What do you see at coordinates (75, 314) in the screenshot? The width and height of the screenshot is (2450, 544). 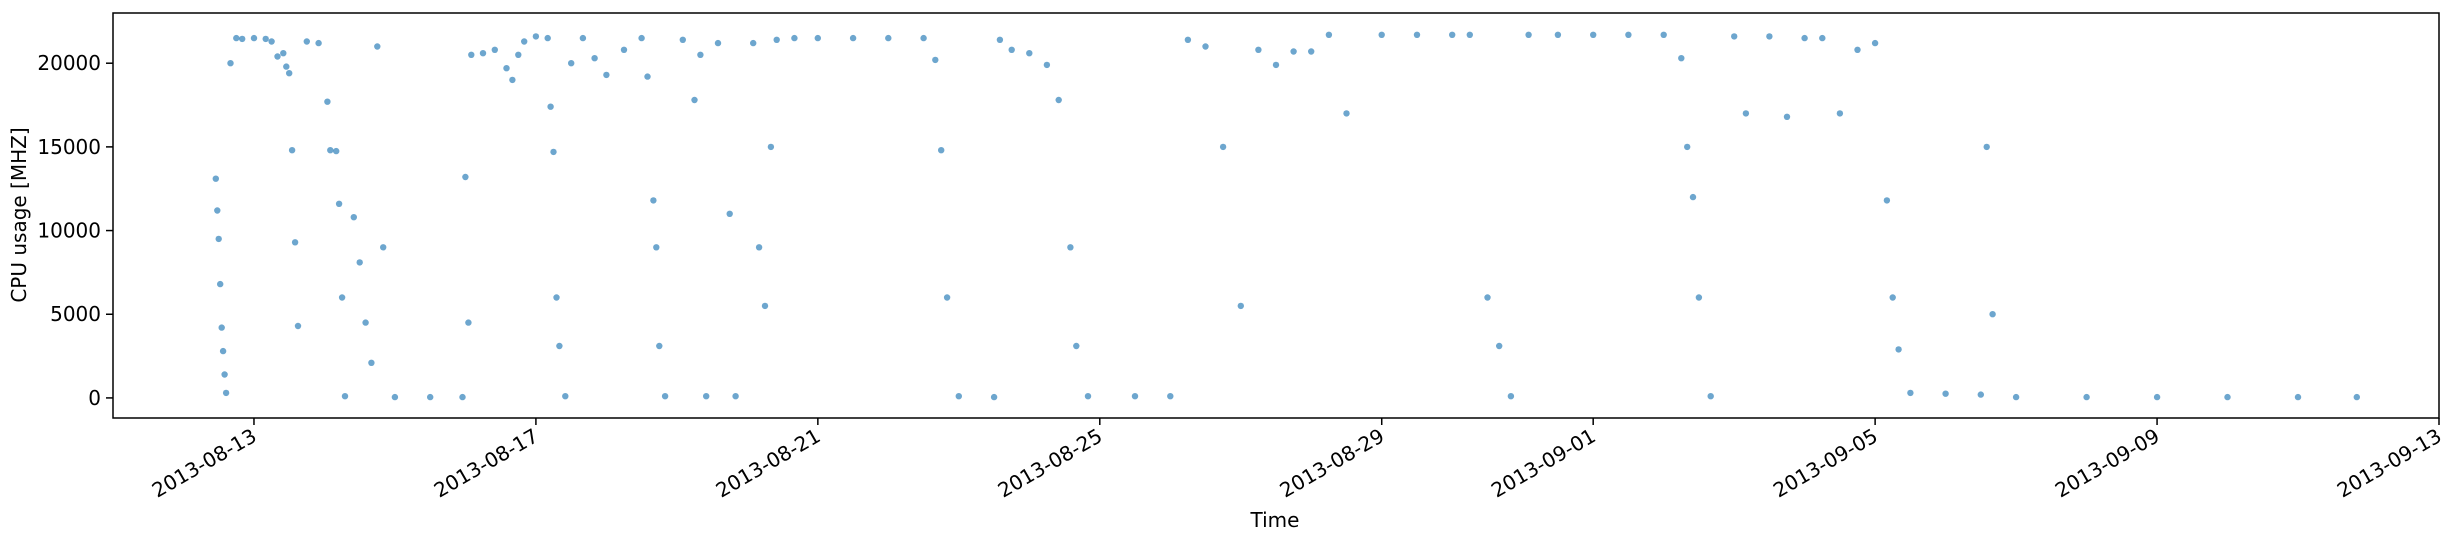 I see `y-tick-label: 5000` at bounding box center [75, 314].